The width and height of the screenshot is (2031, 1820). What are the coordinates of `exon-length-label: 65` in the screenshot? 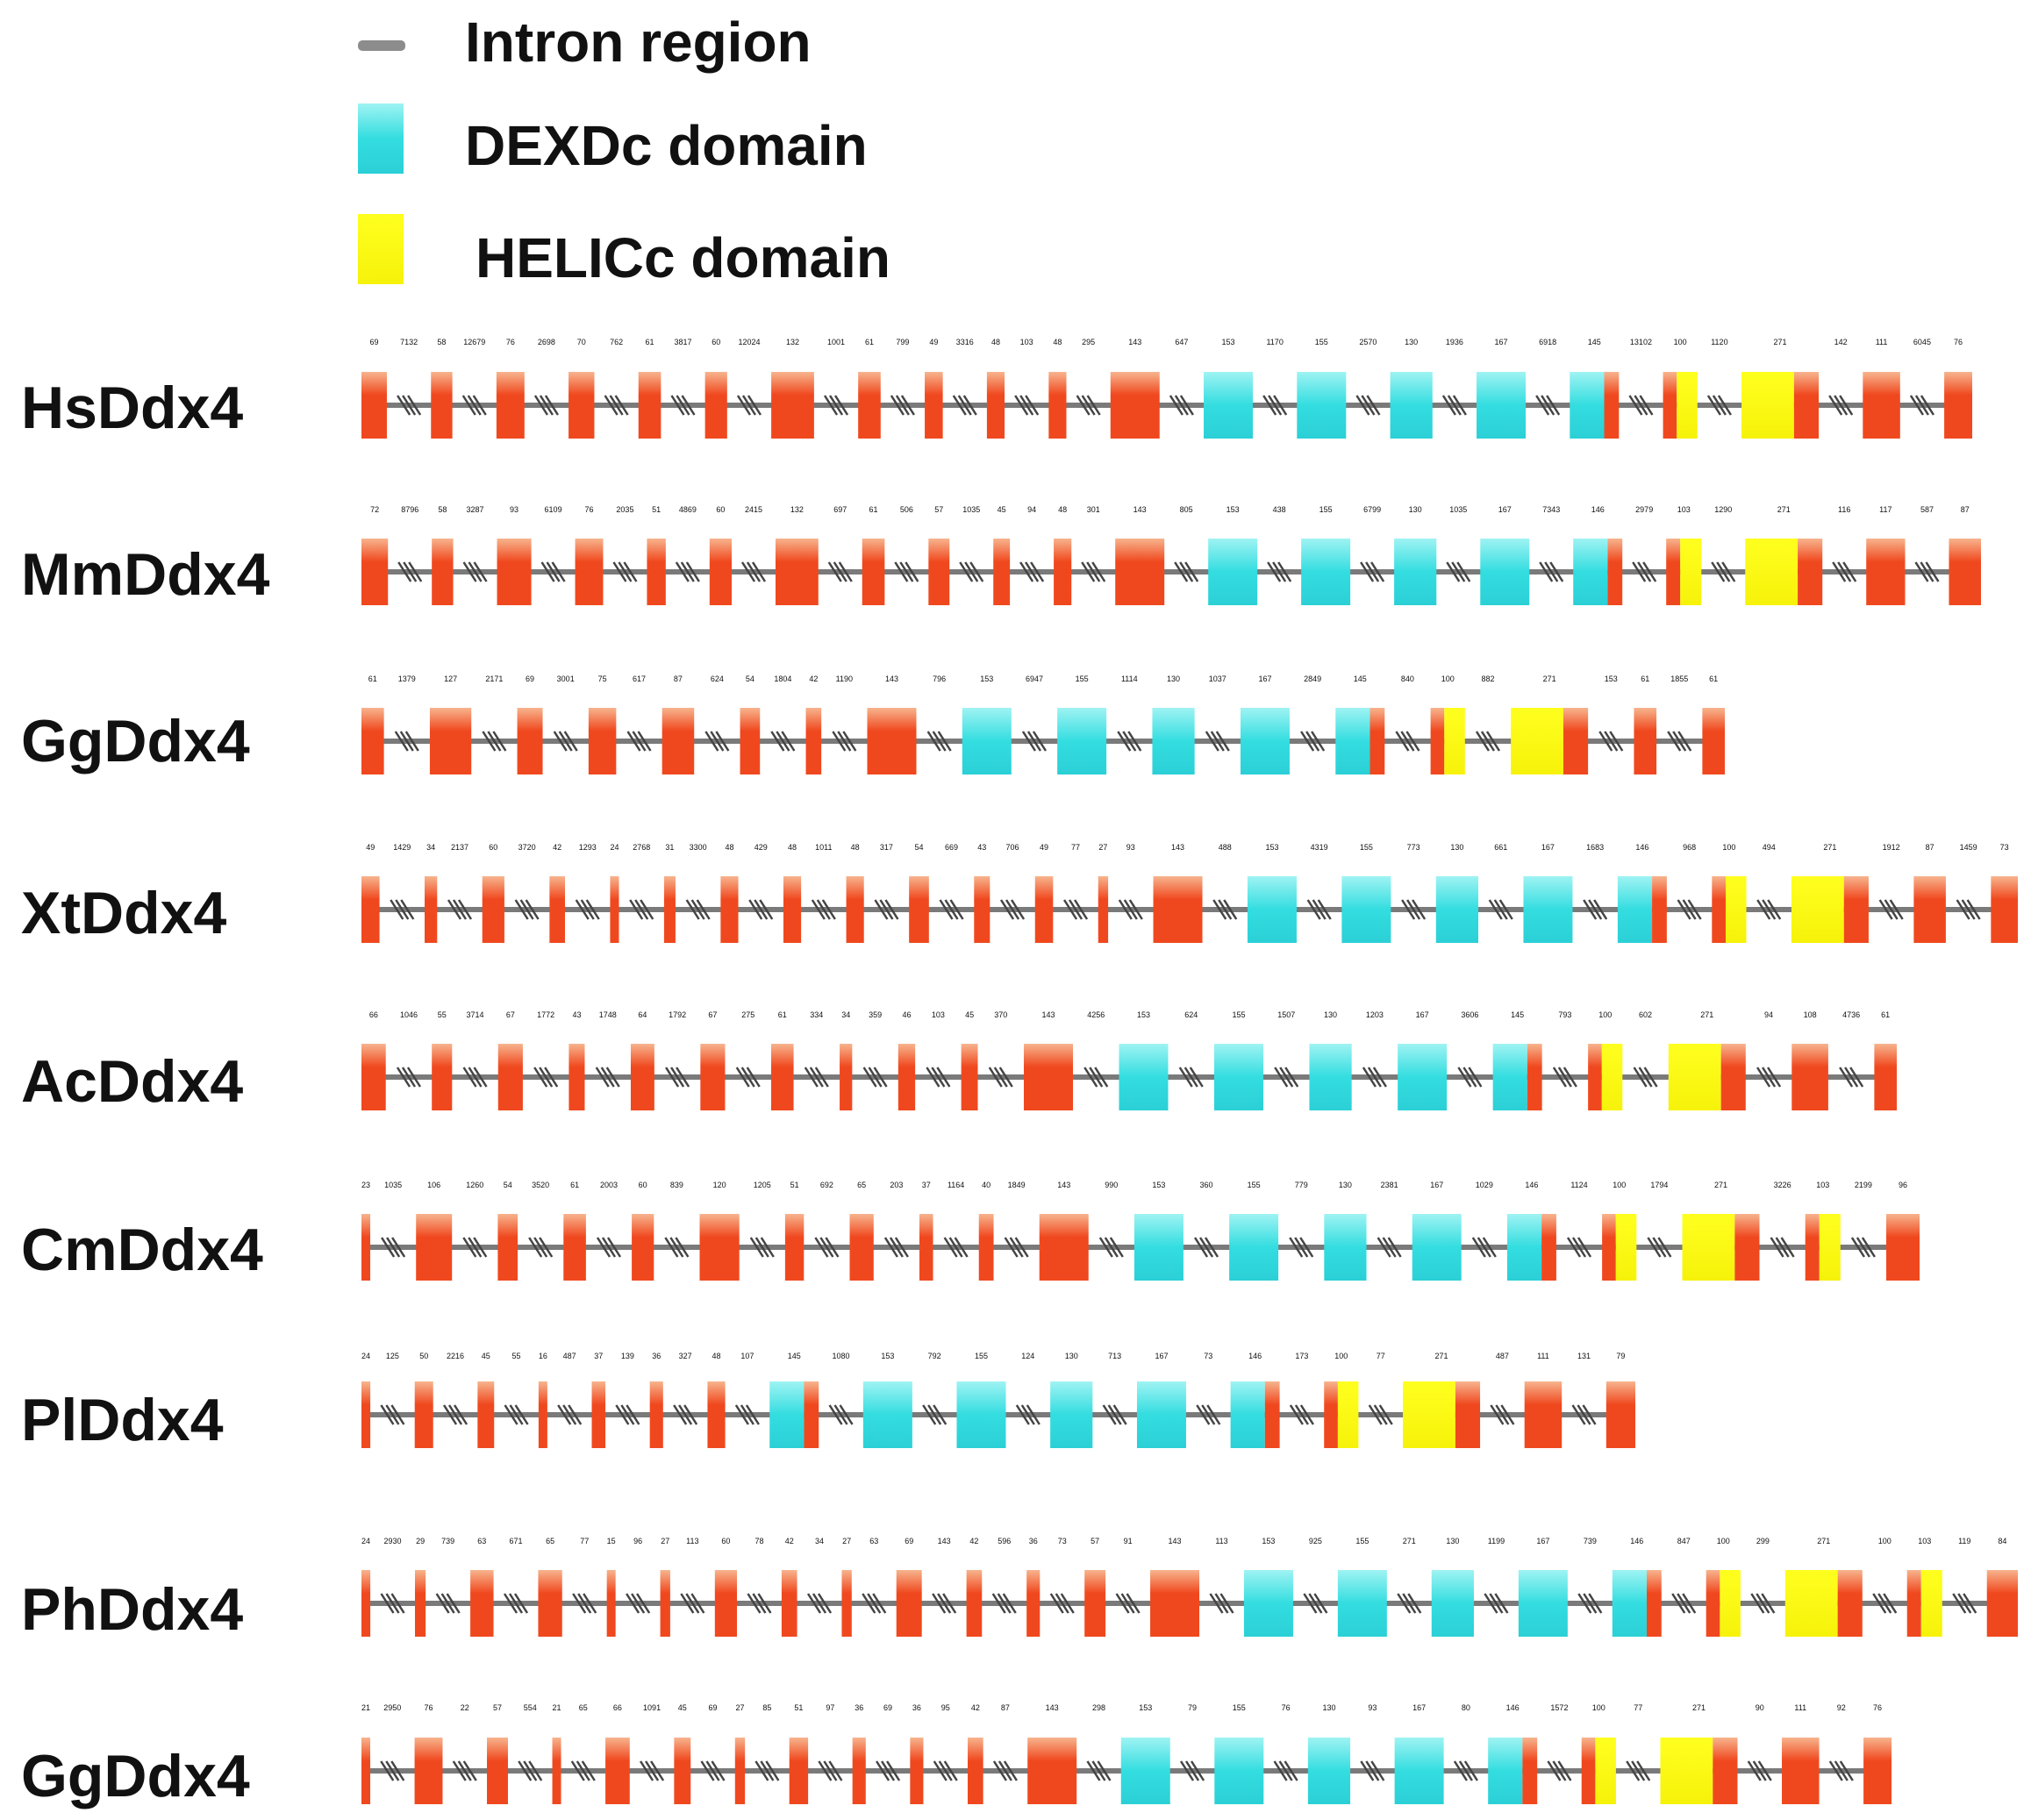 It's located at (550, 1541).